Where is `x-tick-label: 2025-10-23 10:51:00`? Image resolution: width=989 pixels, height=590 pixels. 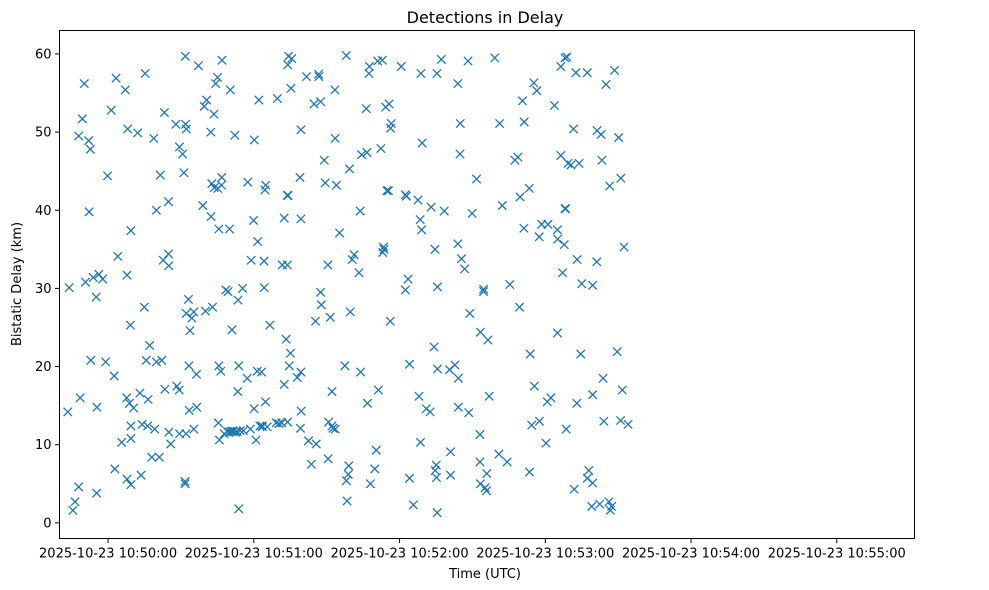 x-tick-label: 2025-10-23 10:51:00 is located at coordinates (254, 554).